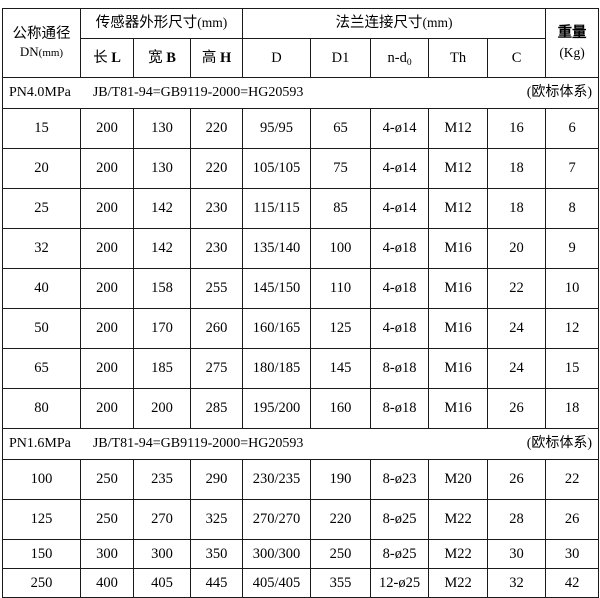 This screenshot has width=600, height=598. I want to click on cell-d: 95/95, so click(277, 128).